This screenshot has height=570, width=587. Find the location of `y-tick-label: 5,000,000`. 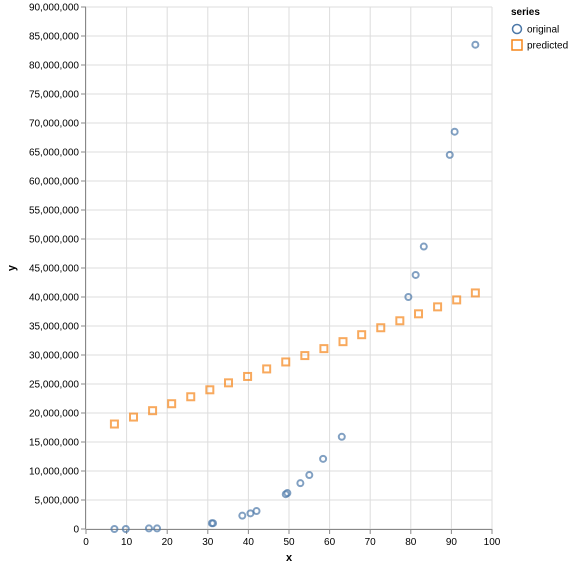

y-tick-label: 5,000,000 is located at coordinates (57, 501).